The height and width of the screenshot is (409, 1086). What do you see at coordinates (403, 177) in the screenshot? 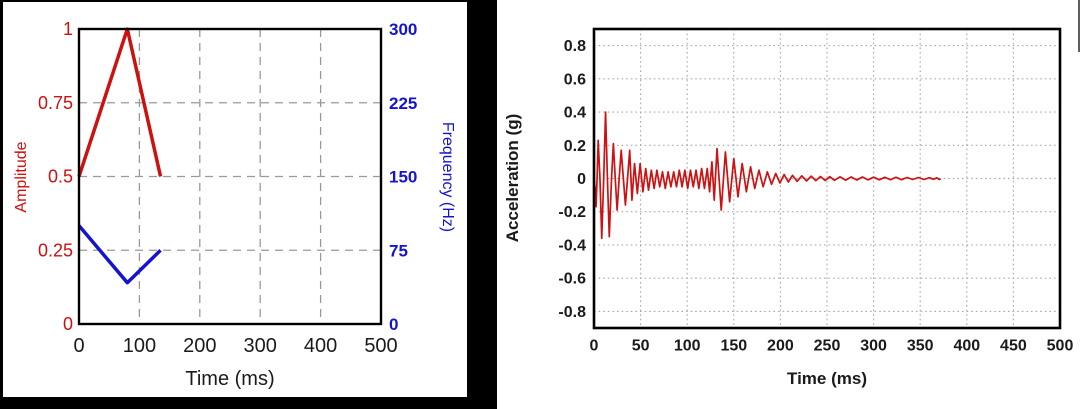
I see `frequency-tick-label: 150` at bounding box center [403, 177].